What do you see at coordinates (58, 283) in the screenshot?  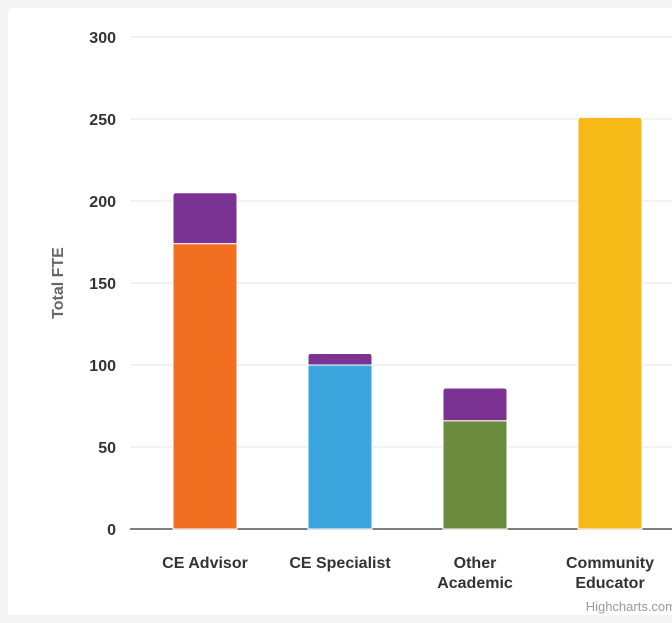 I see `y-axis-title: Total FTE` at bounding box center [58, 283].